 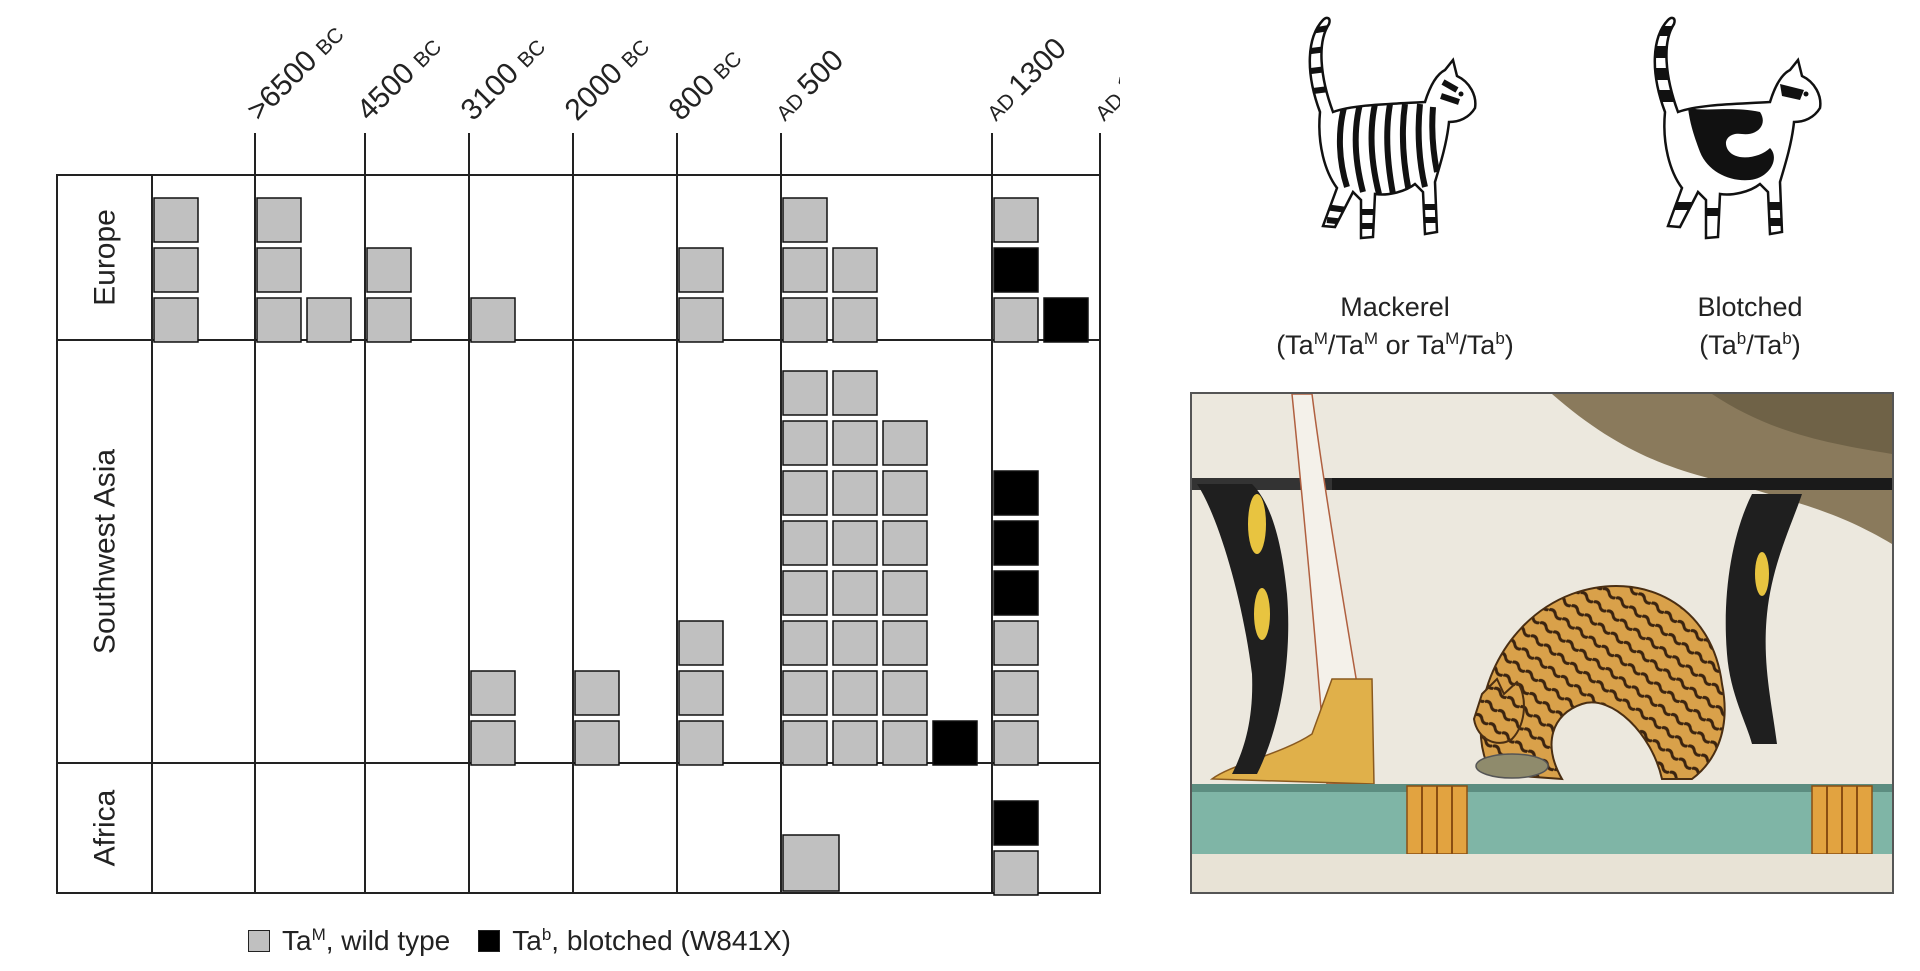 What do you see at coordinates (295, 72) in the screenshot?
I see `period-tick-label: >6500 BC` at bounding box center [295, 72].